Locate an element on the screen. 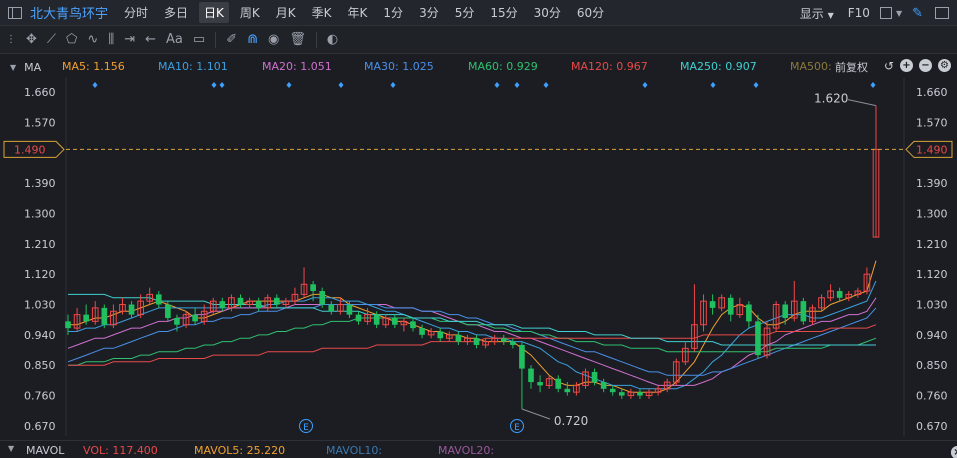 The height and width of the screenshot is (458, 957). period-tab-60min: 60分 is located at coordinates (590, 13).